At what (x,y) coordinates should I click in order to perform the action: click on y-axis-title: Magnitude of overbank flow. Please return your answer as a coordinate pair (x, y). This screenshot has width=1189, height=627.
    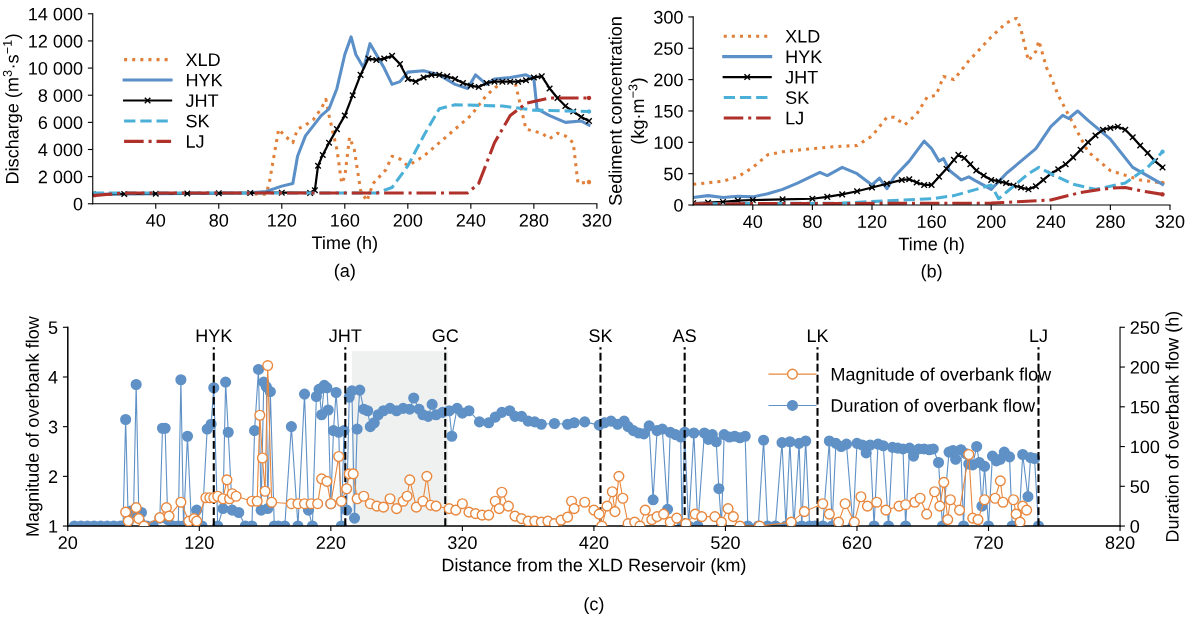
    Looking at the image, I should click on (34, 426).